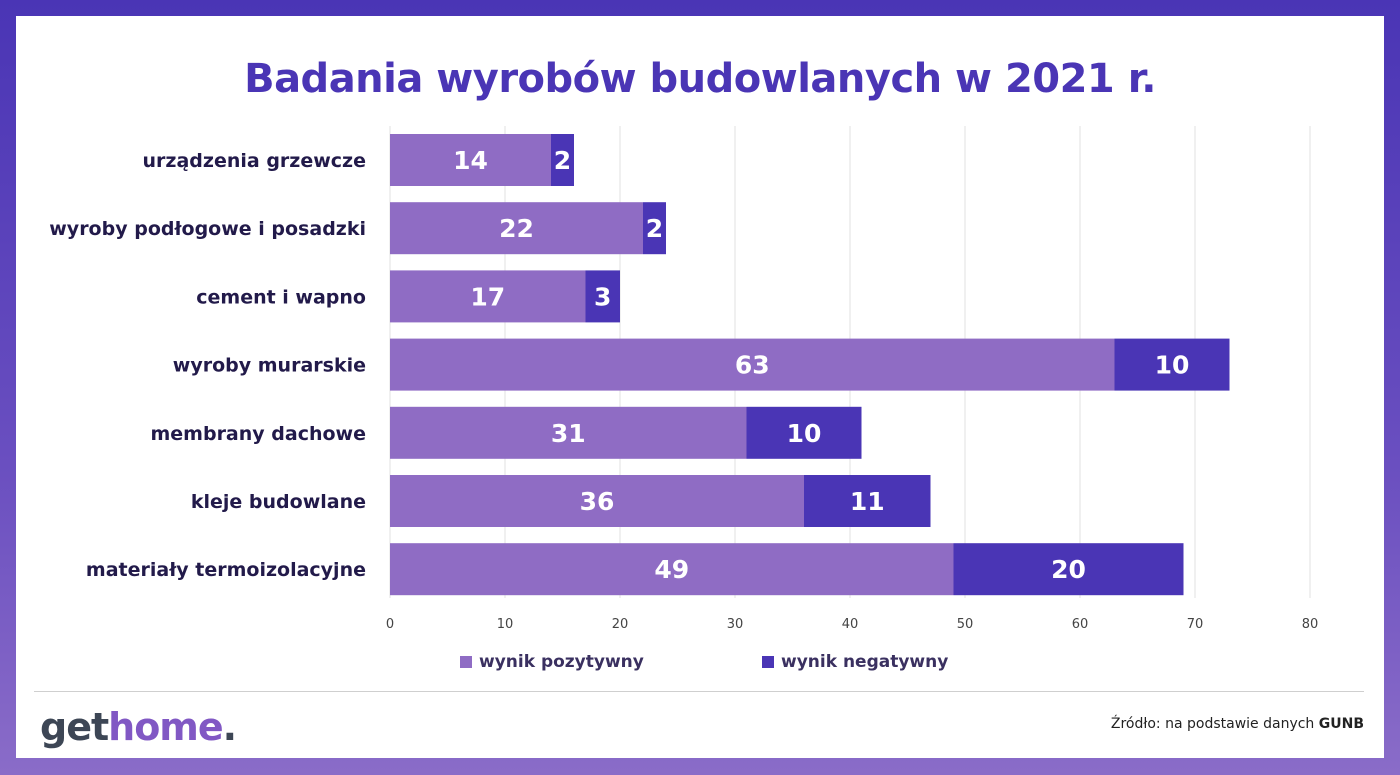  I want to click on legend-label-positive: wynik pozytywny, so click(561, 662).